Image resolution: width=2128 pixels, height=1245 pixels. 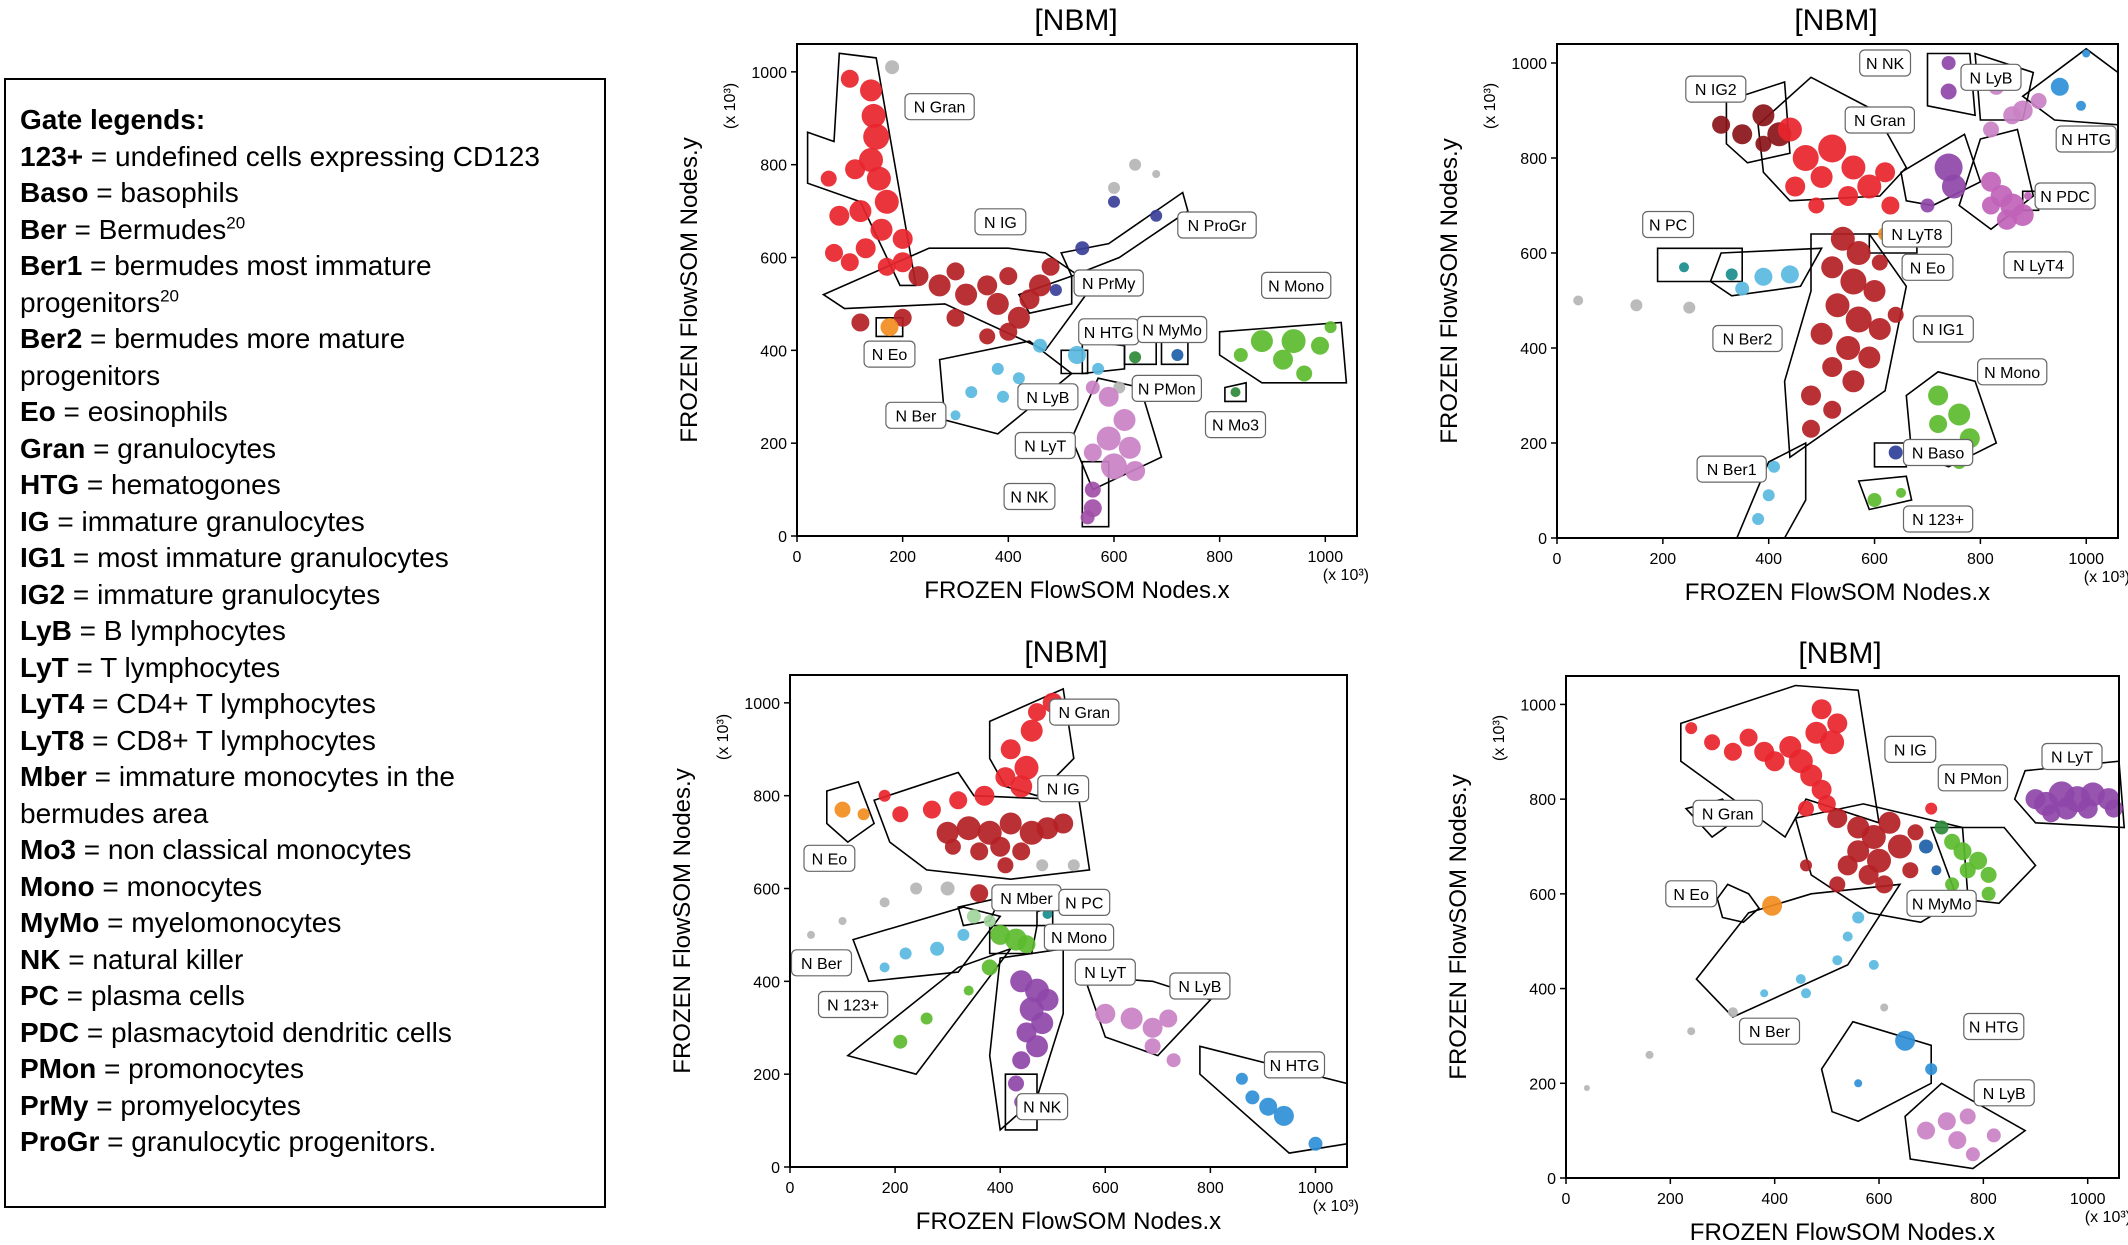 What do you see at coordinates (304, 668) in the screenshot?
I see `legend-entry: LyT = T lymphocytes` at bounding box center [304, 668].